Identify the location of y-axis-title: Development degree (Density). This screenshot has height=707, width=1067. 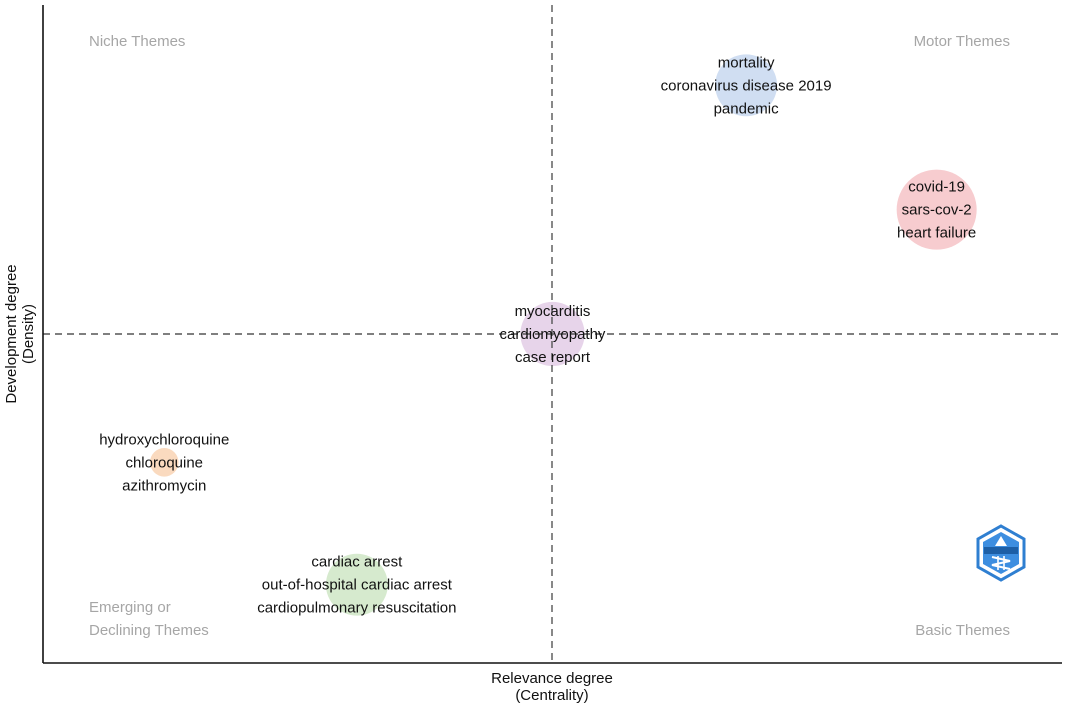
(20, 333).